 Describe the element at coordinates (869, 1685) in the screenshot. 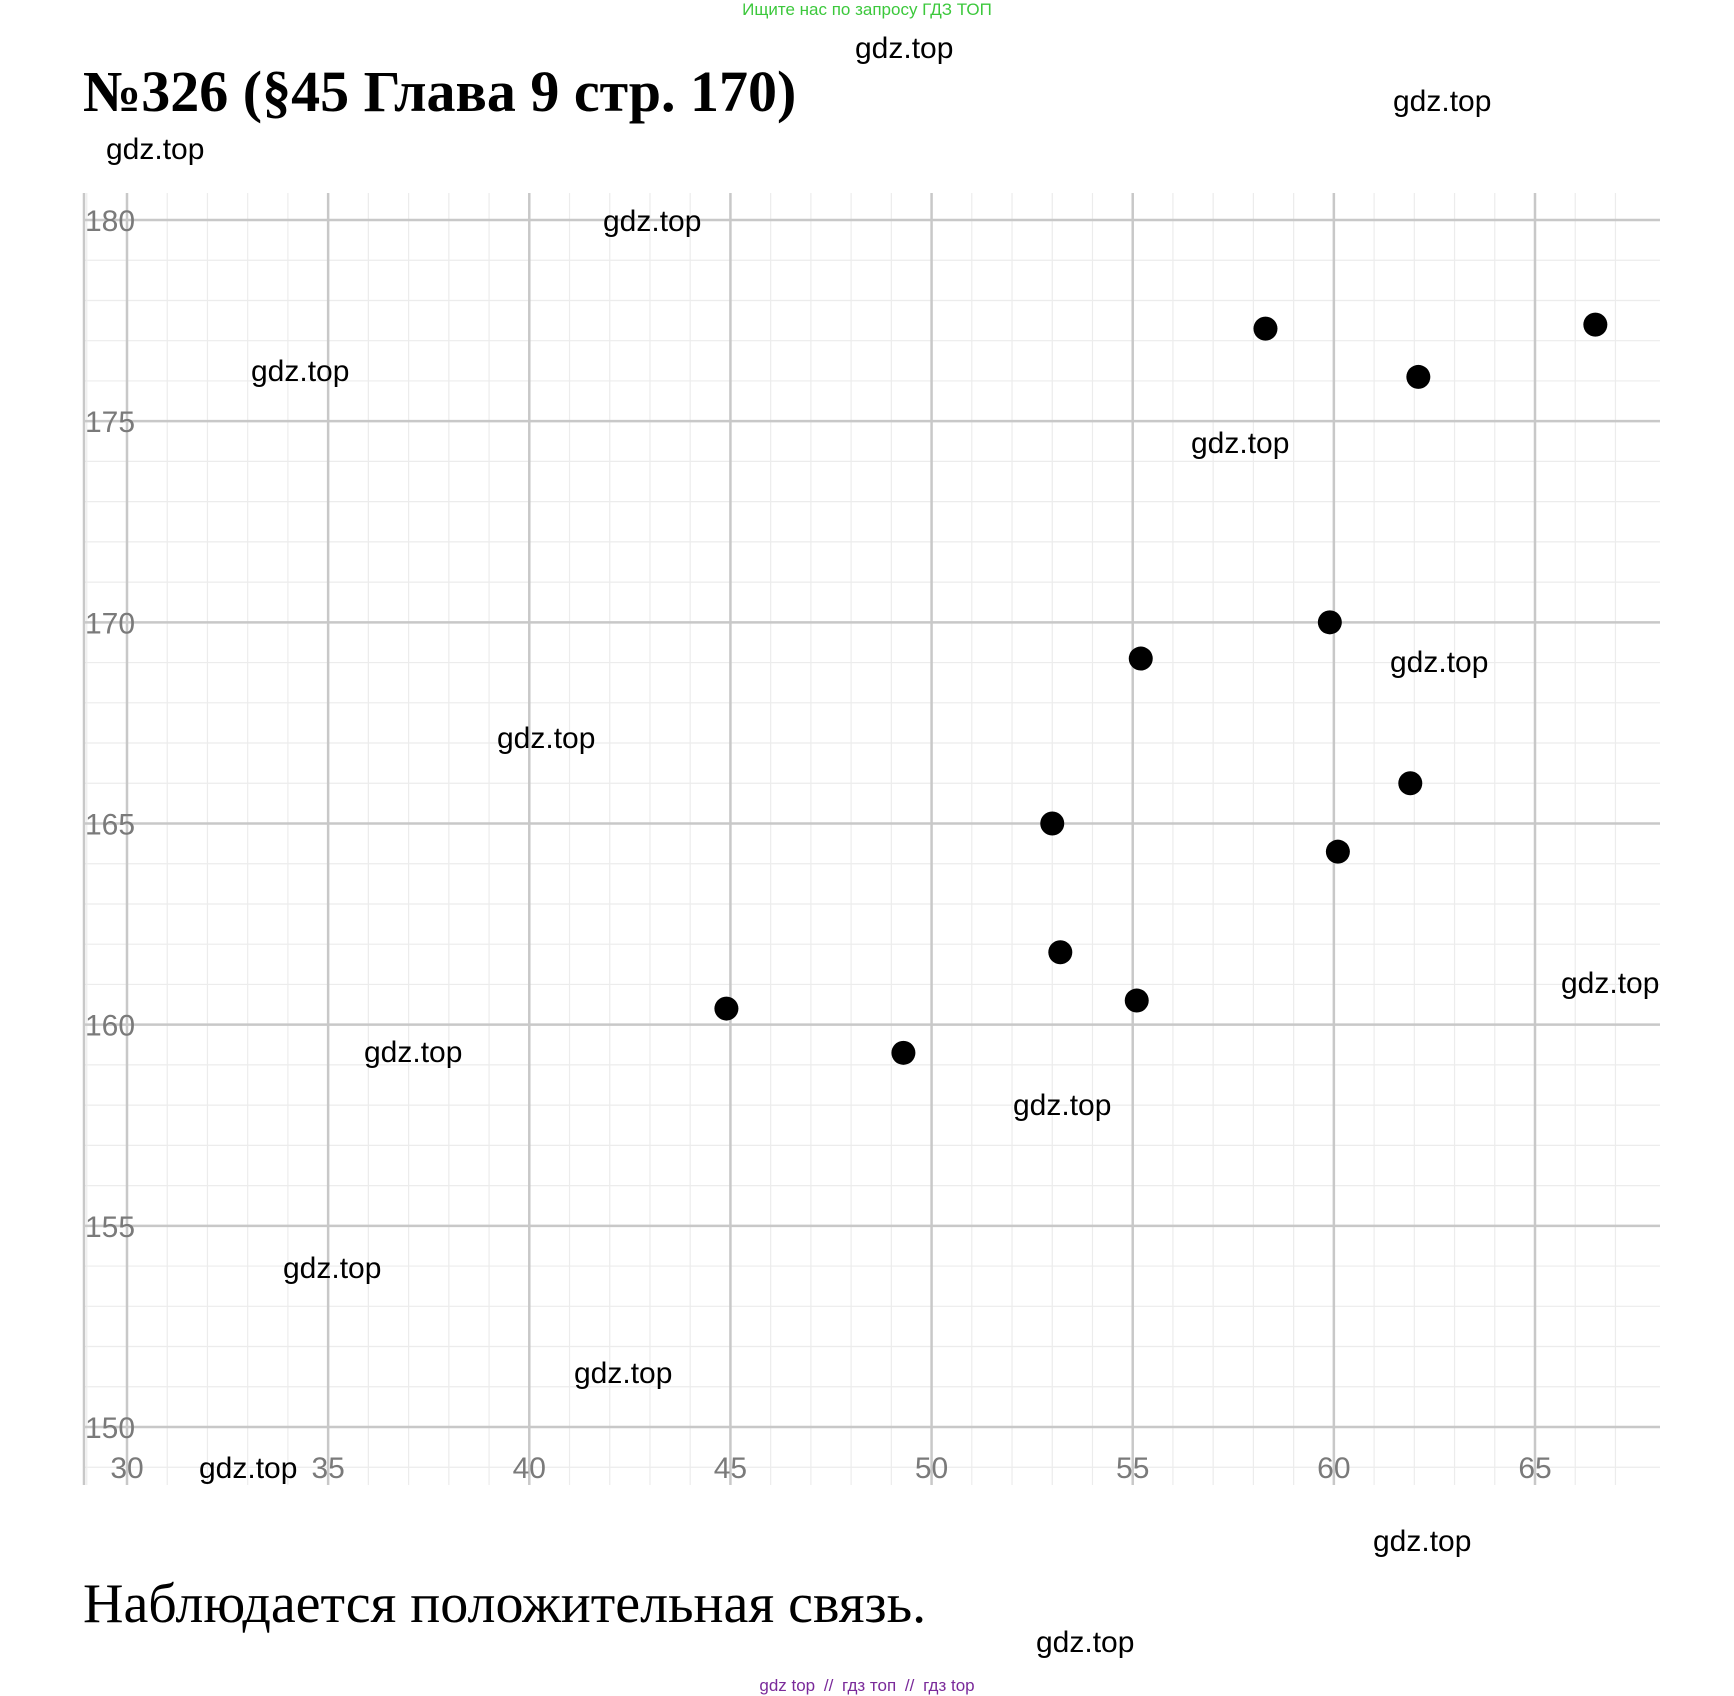

I see `footer-link-gdz-top-ru: гдз топ` at that location.